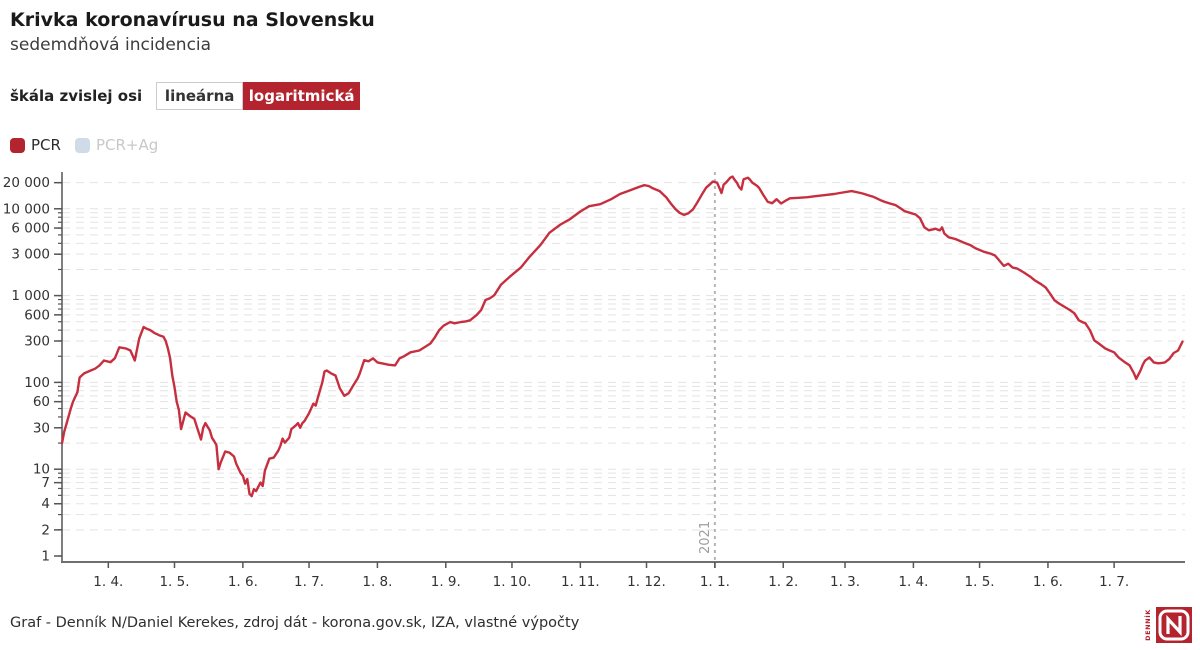  What do you see at coordinates (111, 44) in the screenshot?
I see `page-subtitle: sedemdňová incidencia` at bounding box center [111, 44].